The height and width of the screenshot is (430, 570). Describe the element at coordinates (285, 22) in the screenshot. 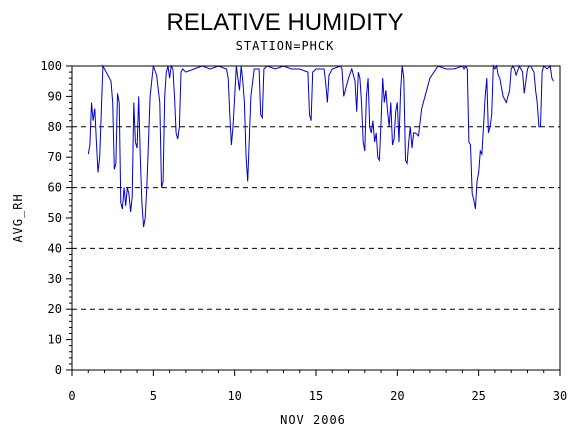

I see `chart-title: RELATIVE HUMIDITY` at that location.